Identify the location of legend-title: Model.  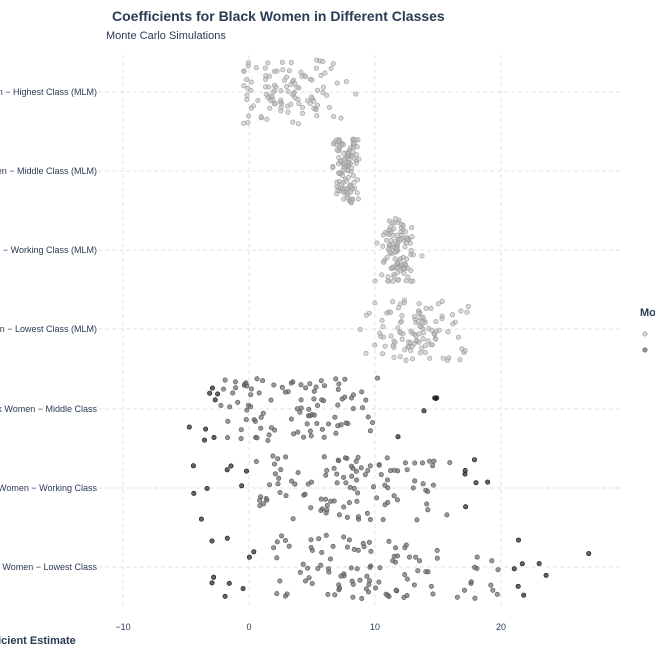
(647, 313).